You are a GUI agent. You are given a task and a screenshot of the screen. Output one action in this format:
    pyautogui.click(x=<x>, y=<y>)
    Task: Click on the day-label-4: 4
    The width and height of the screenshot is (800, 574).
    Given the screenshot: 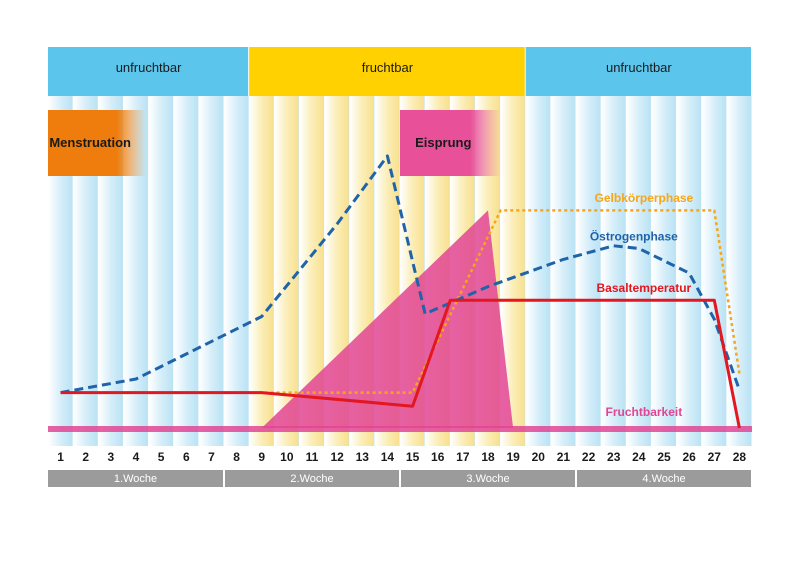 What is the action you would take?
    pyautogui.click(x=136, y=457)
    